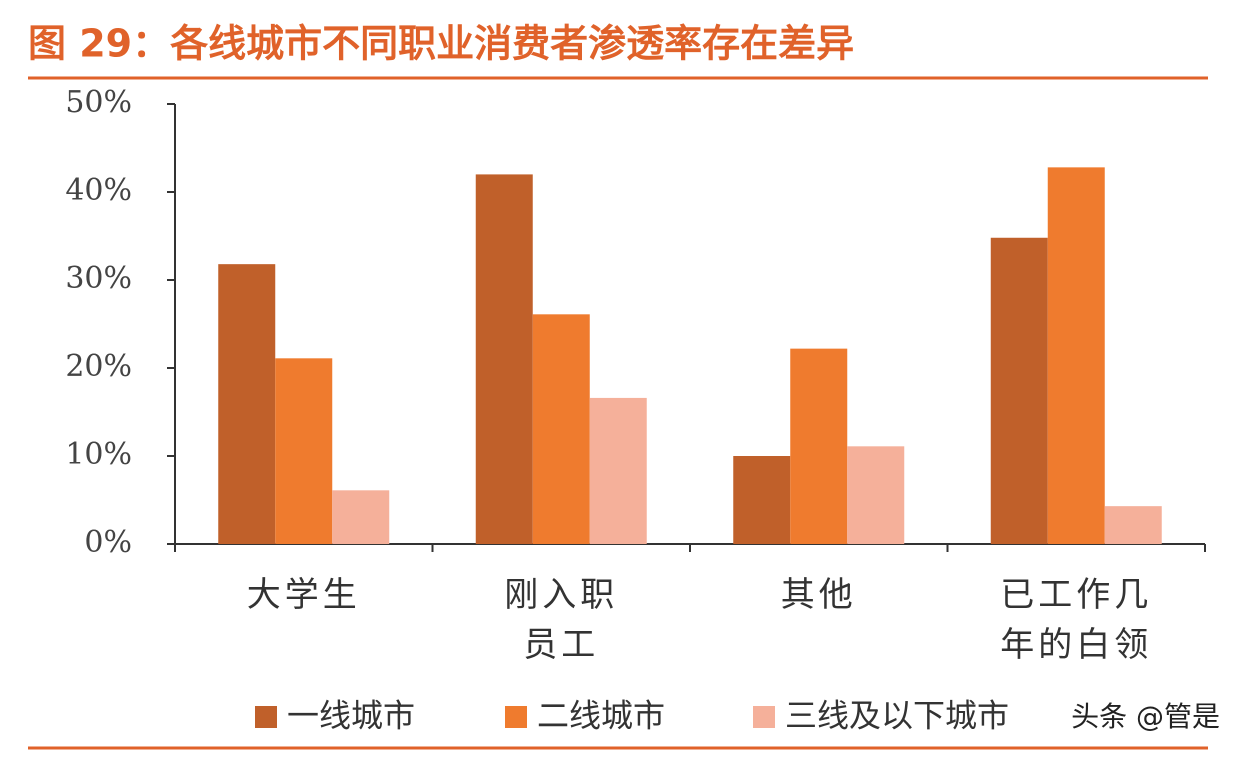 This screenshot has width=1242, height=762. I want to click on x-tick-label: 已工作几年的白领, so click(1076, 620).